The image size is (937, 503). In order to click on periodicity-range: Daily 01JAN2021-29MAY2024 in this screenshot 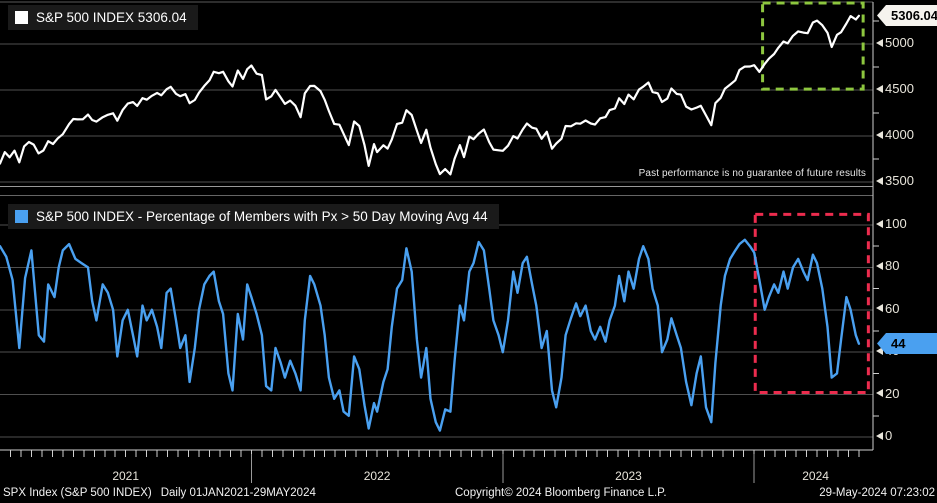, I will do `click(238, 493)`.